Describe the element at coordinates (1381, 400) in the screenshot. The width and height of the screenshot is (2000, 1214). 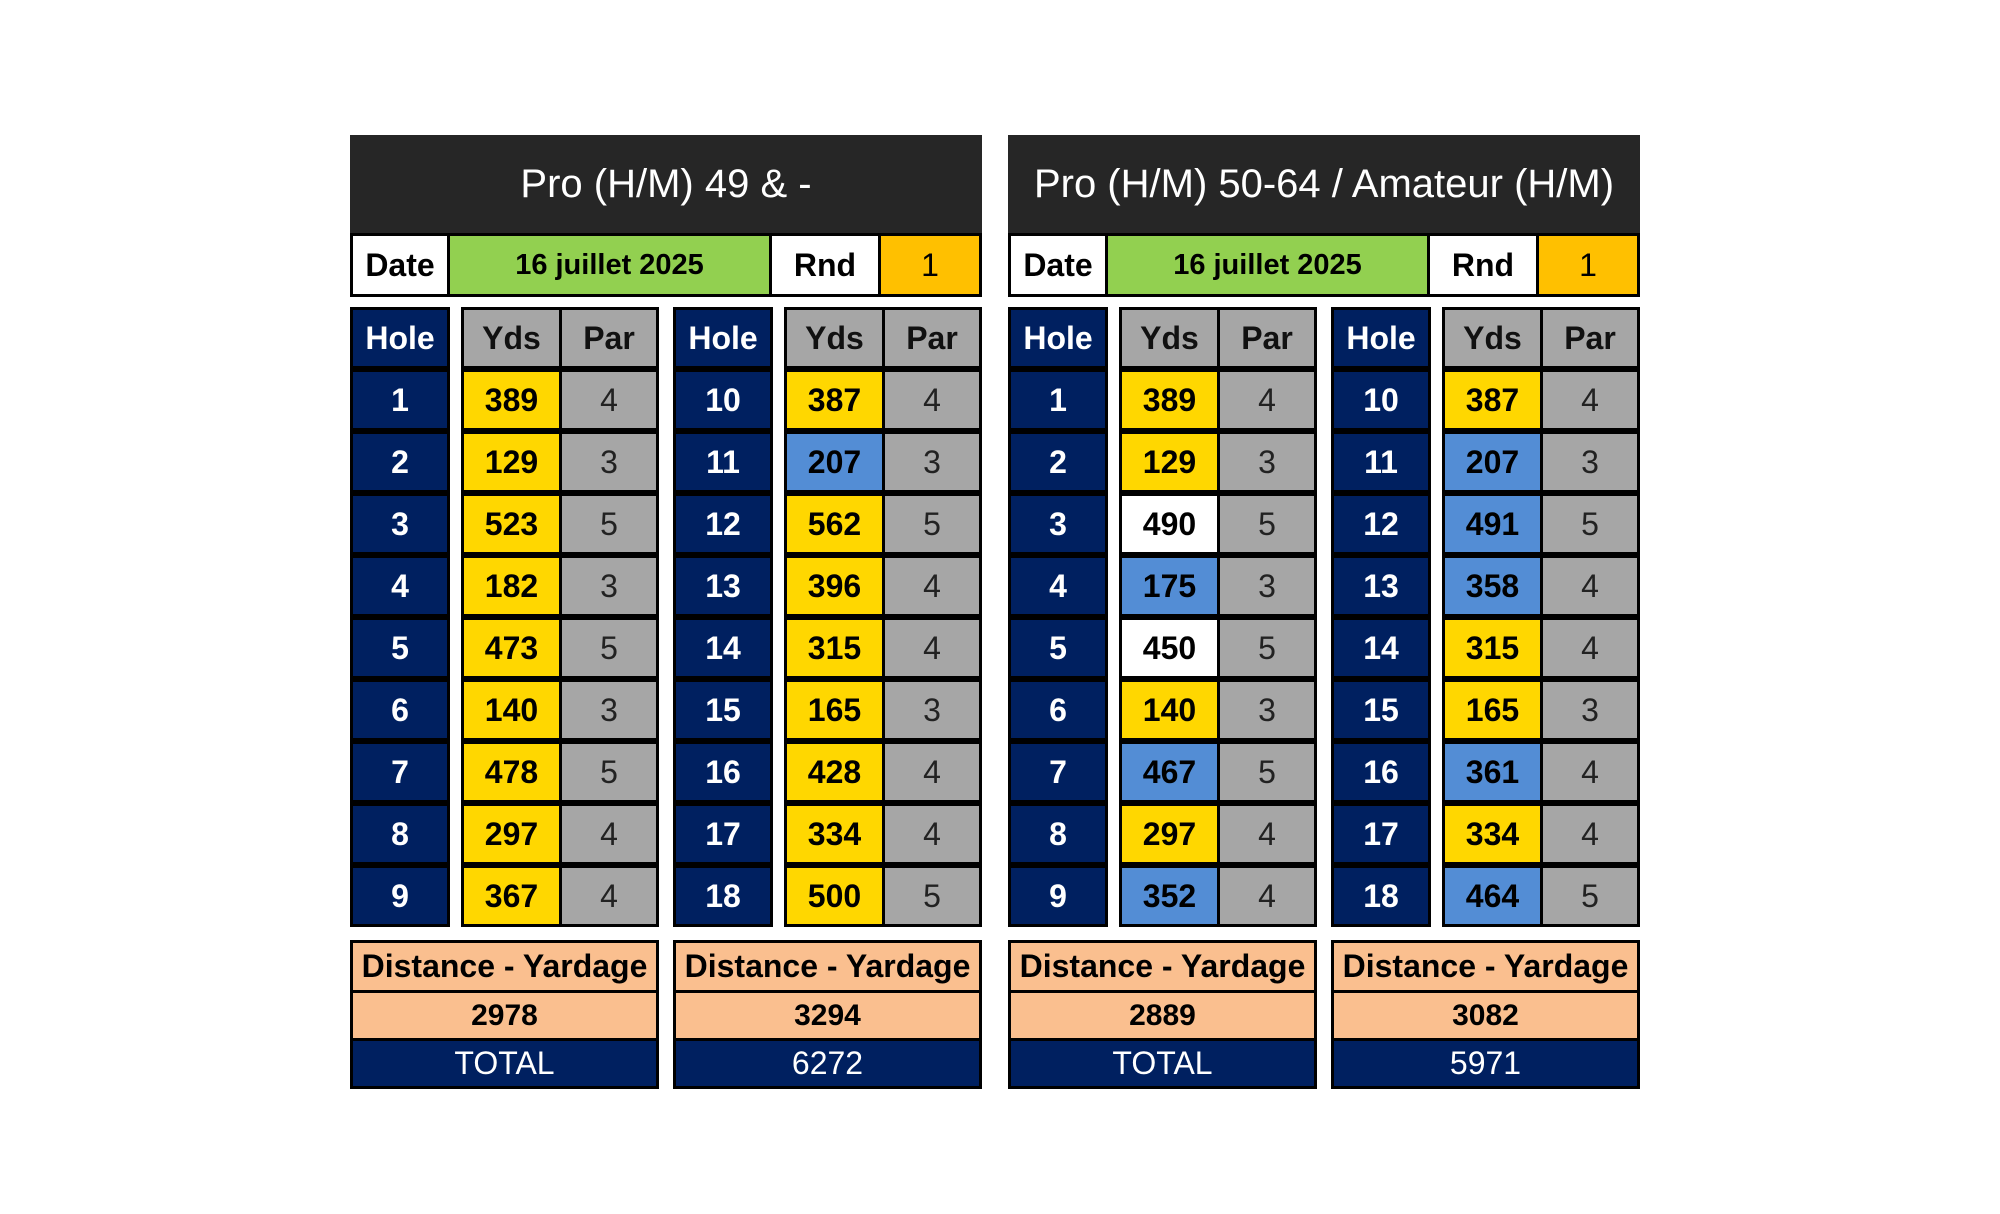
I see `hole-number: 10` at that location.